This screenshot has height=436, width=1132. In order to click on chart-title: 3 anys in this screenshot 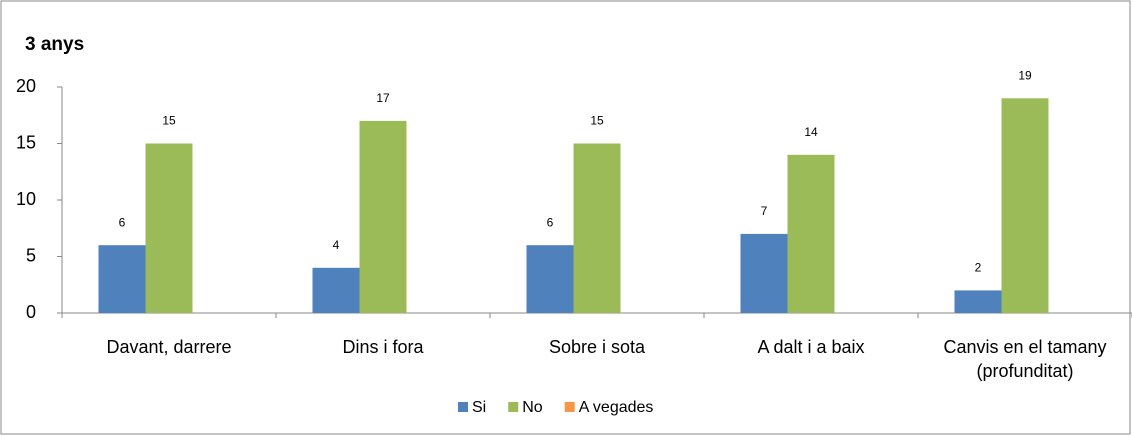, I will do `click(54, 44)`.